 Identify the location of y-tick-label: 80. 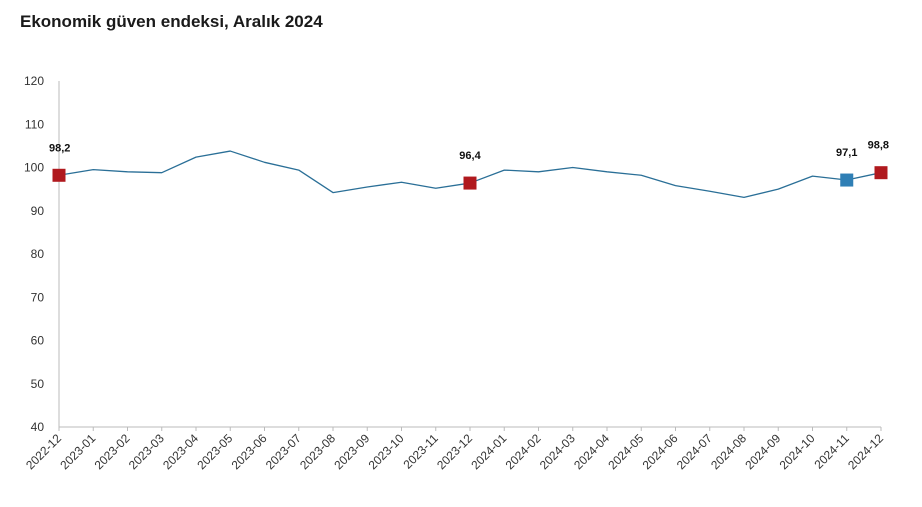
(38, 254).